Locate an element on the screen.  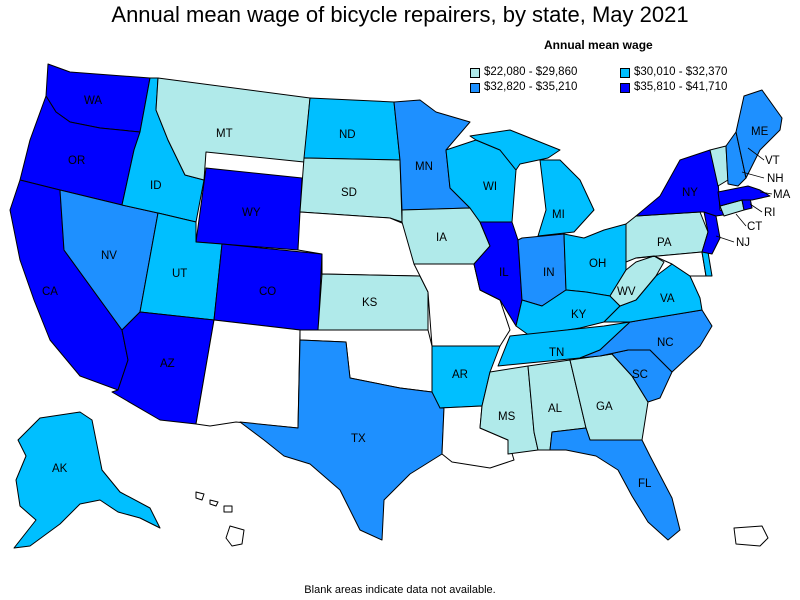
state-label-nv: NV is located at coordinates (109, 256).